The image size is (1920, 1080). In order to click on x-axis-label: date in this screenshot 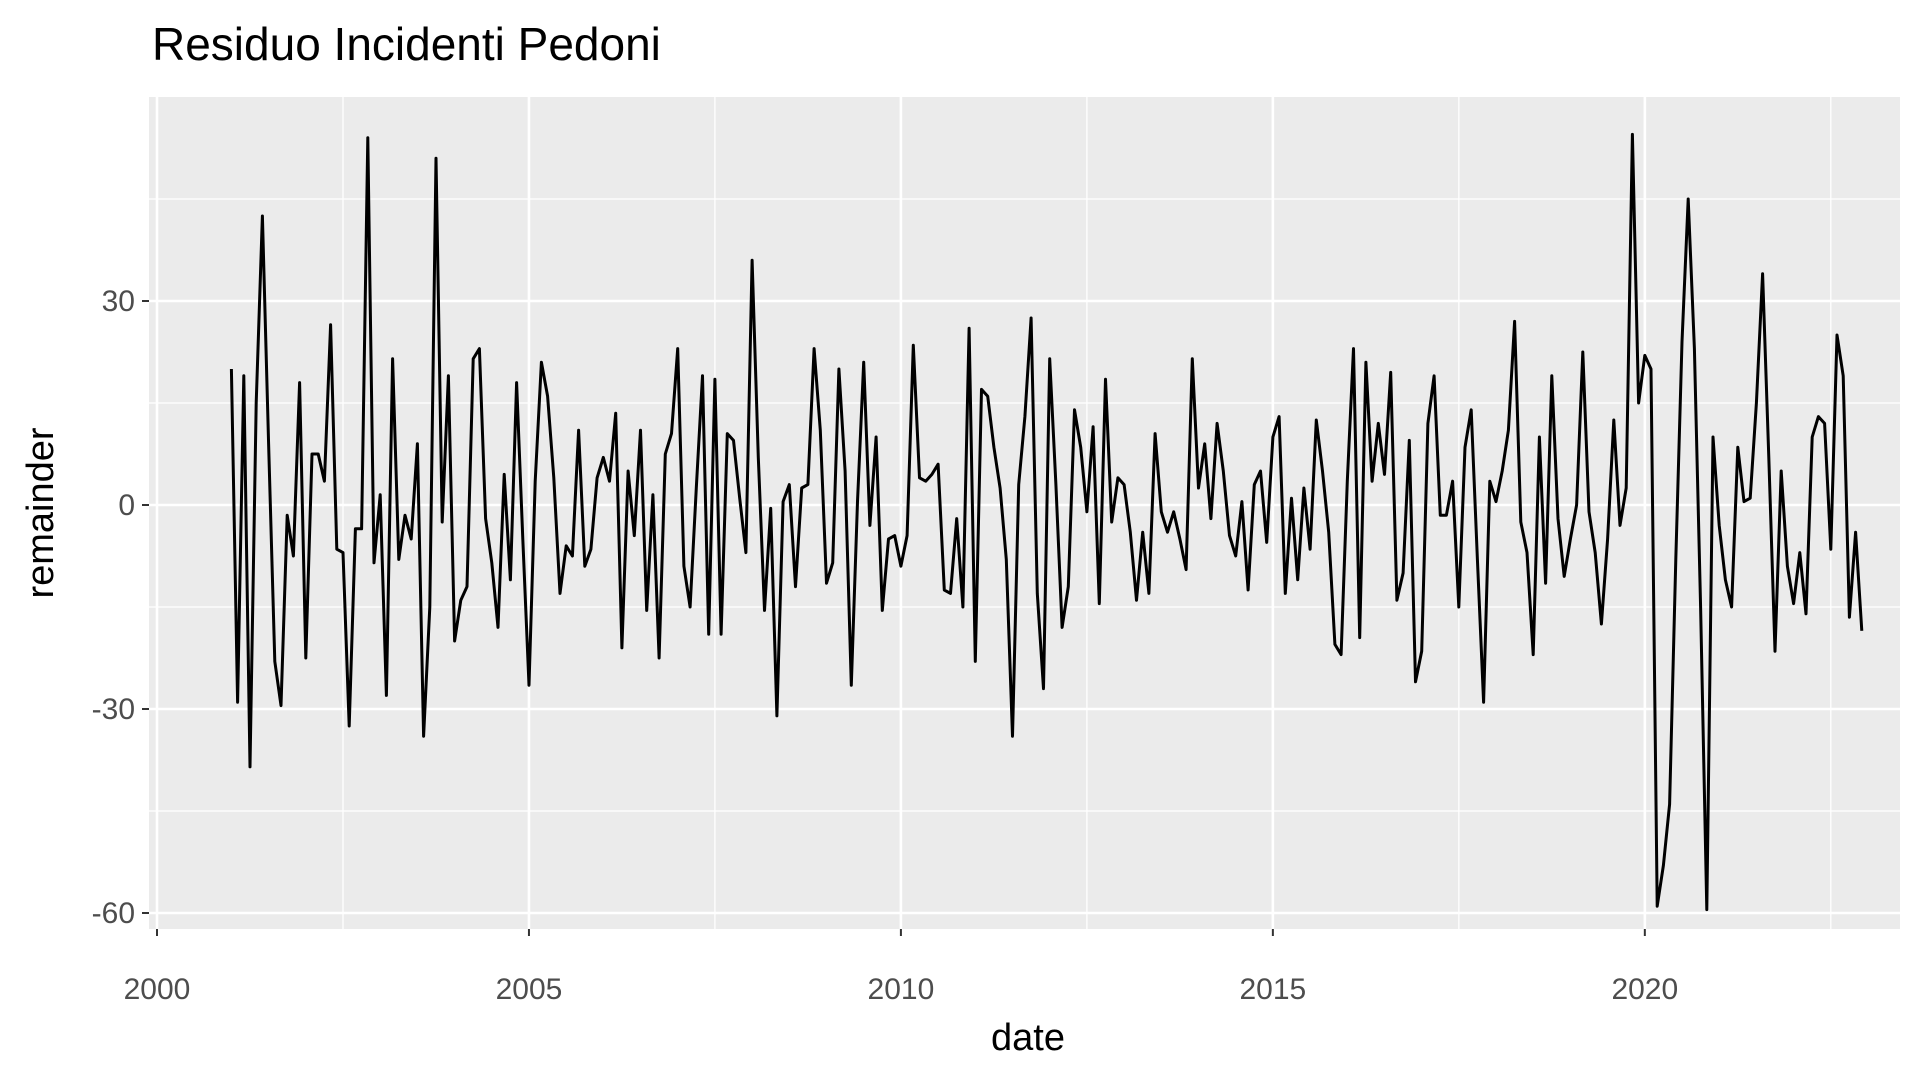, I will do `click(1028, 1038)`.